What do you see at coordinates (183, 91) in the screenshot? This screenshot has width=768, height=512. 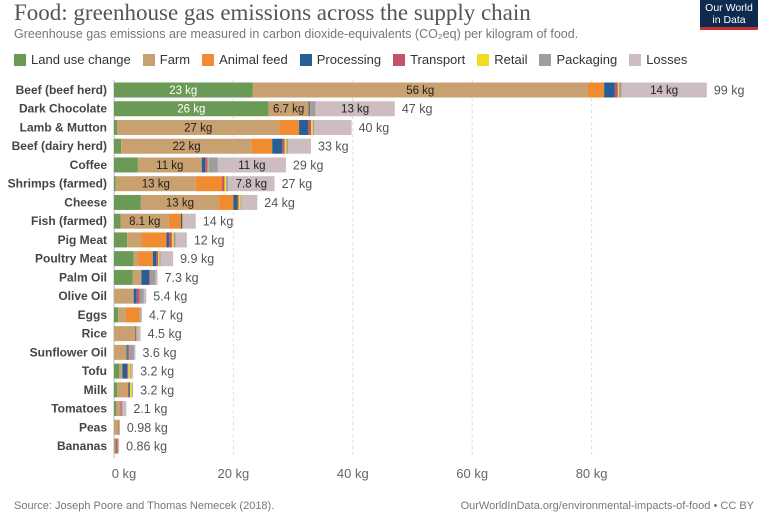 I see `segment-value-label: 23 kg` at bounding box center [183, 91].